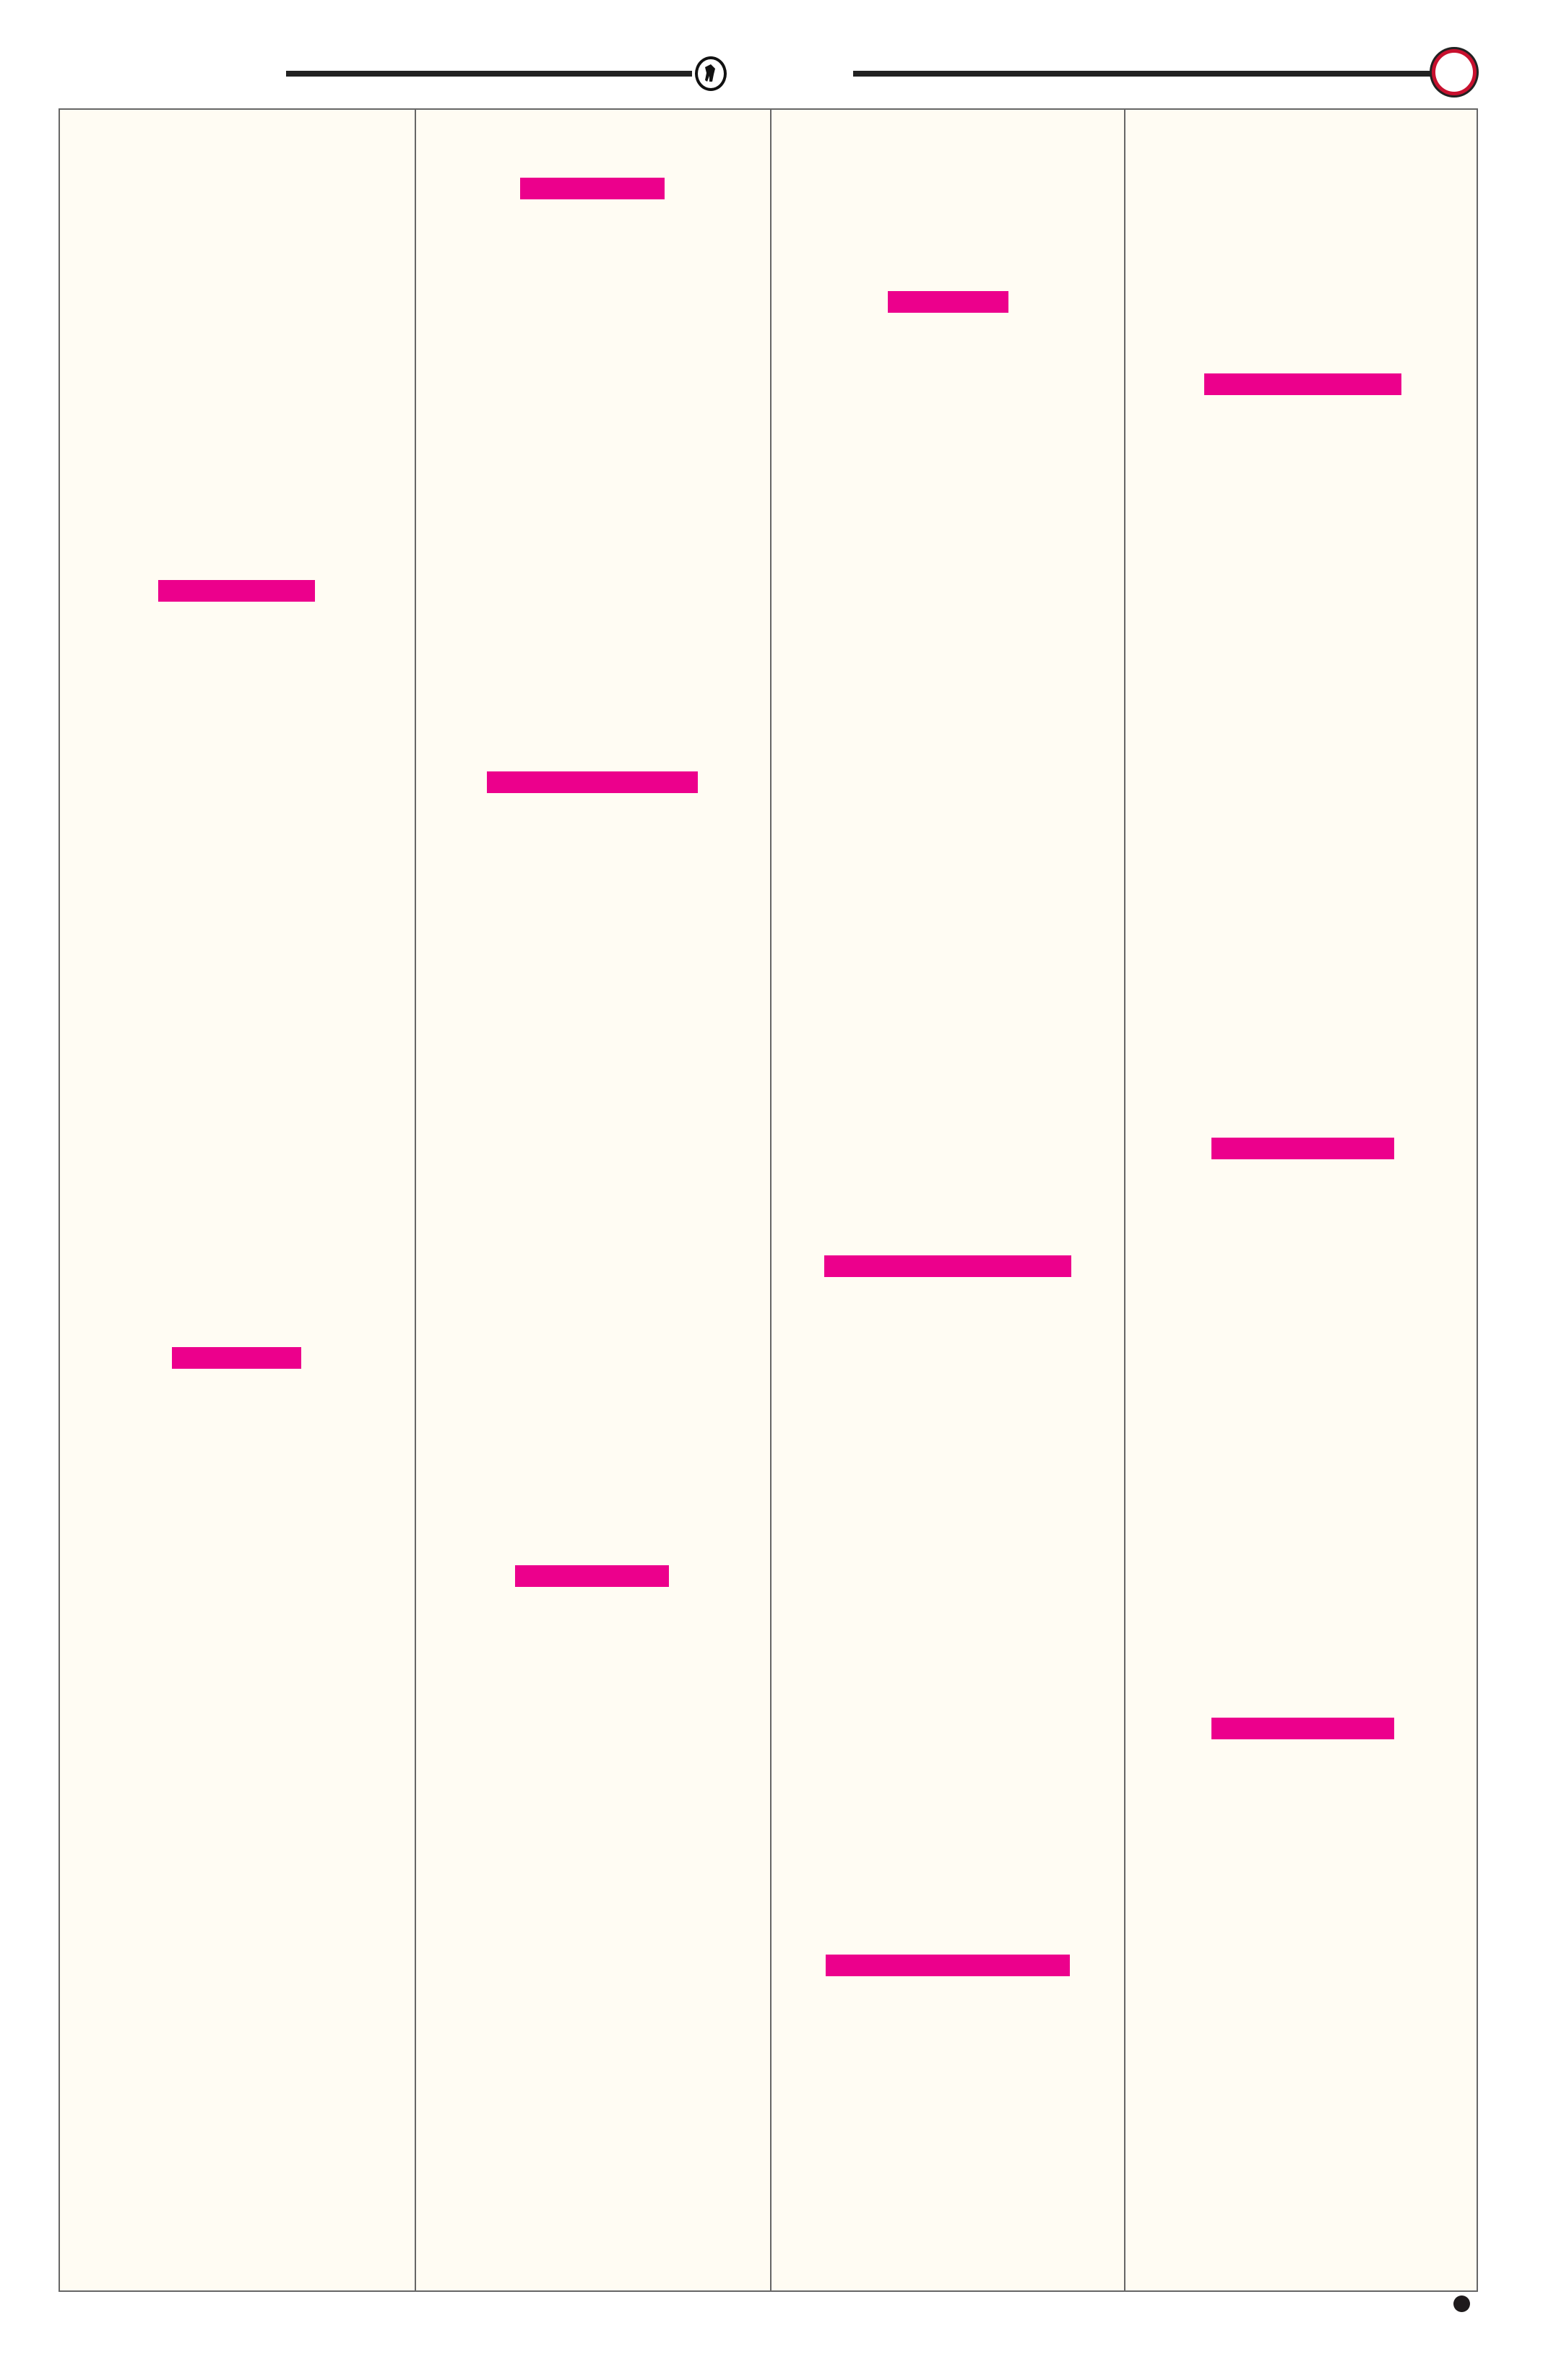 The height and width of the screenshot is (2380, 1543). I want to click on bull-emblem-icon, so click(711, 73).